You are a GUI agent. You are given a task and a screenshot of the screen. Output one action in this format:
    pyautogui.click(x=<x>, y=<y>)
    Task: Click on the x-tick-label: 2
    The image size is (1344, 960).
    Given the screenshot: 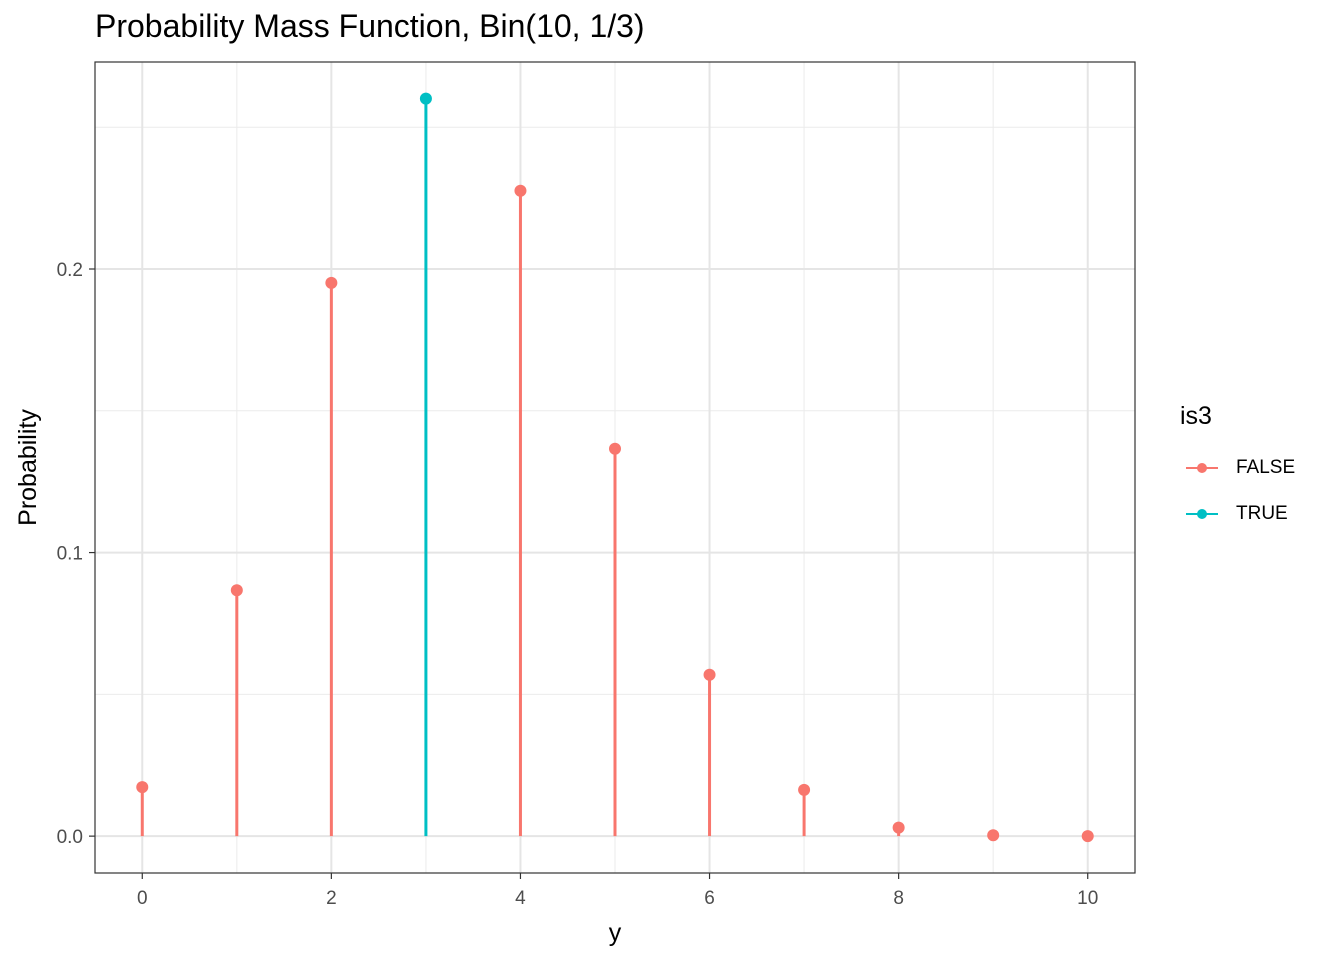 What is the action you would take?
    pyautogui.click(x=331, y=898)
    